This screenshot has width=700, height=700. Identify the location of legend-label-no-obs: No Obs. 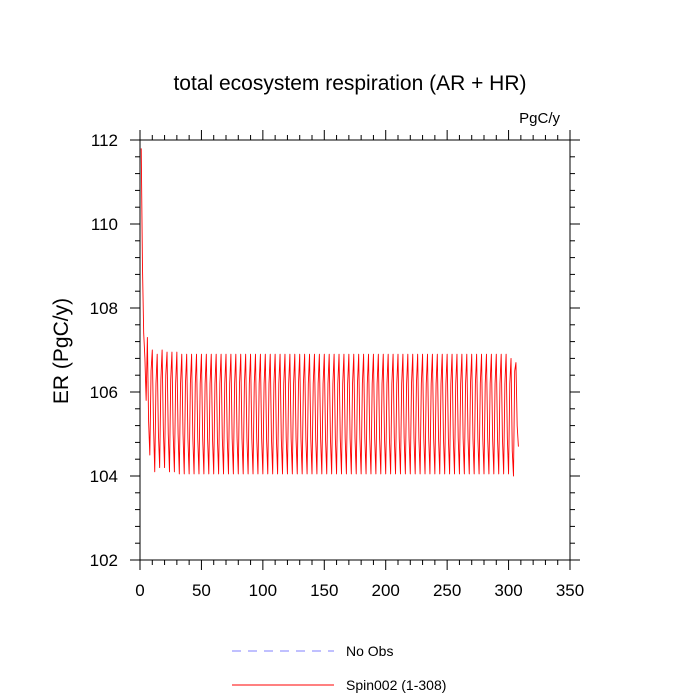
(369, 651).